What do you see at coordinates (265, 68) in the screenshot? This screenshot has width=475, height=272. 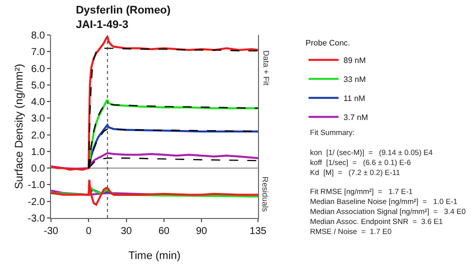 I see `text: Data + Fit` at bounding box center [265, 68].